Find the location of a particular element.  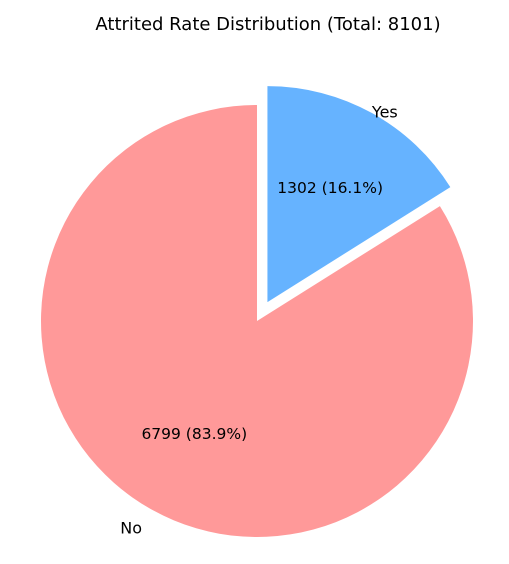

pie-slice-yes is located at coordinates (359, 194).